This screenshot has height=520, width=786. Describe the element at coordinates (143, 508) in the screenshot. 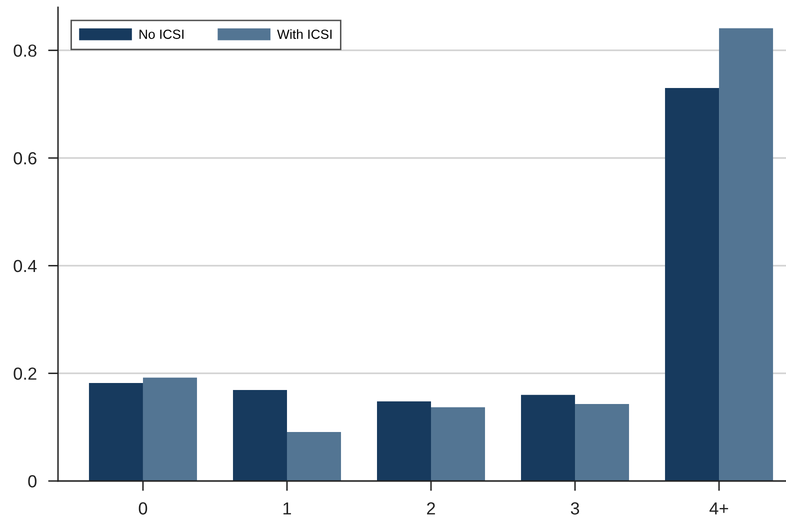

I see `x-tick-label: 0` at that location.